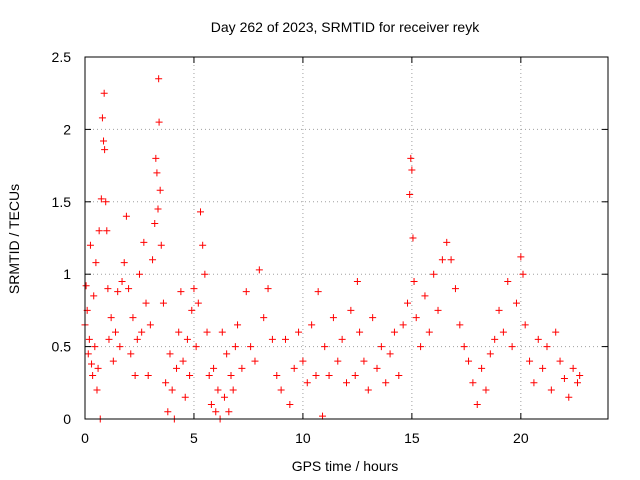 This screenshot has height=480, width=640. I want to click on x-tick-label: 10, so click(303, 438).